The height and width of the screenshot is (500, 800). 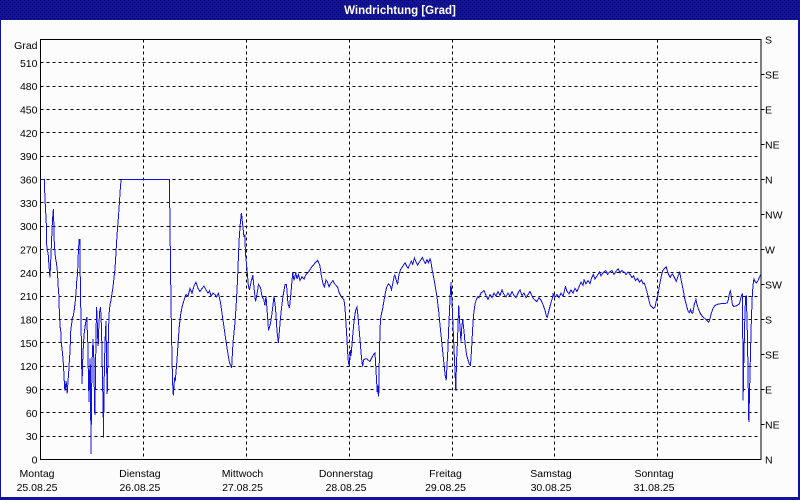 I want to click on svg-text: 510, so click(x=29, y=64).